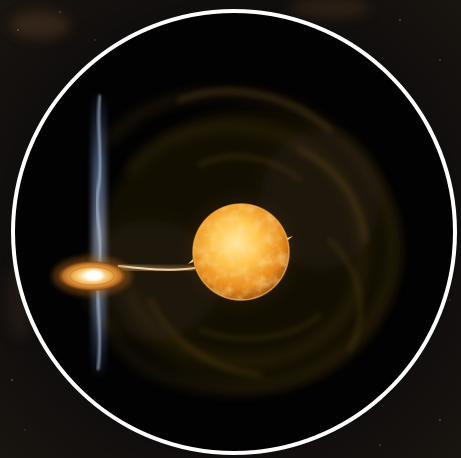 This screenshot has height=458, width=461. Describe the element at coordinates (240, 252) in the screenshot. I see `donor-star` at that location.